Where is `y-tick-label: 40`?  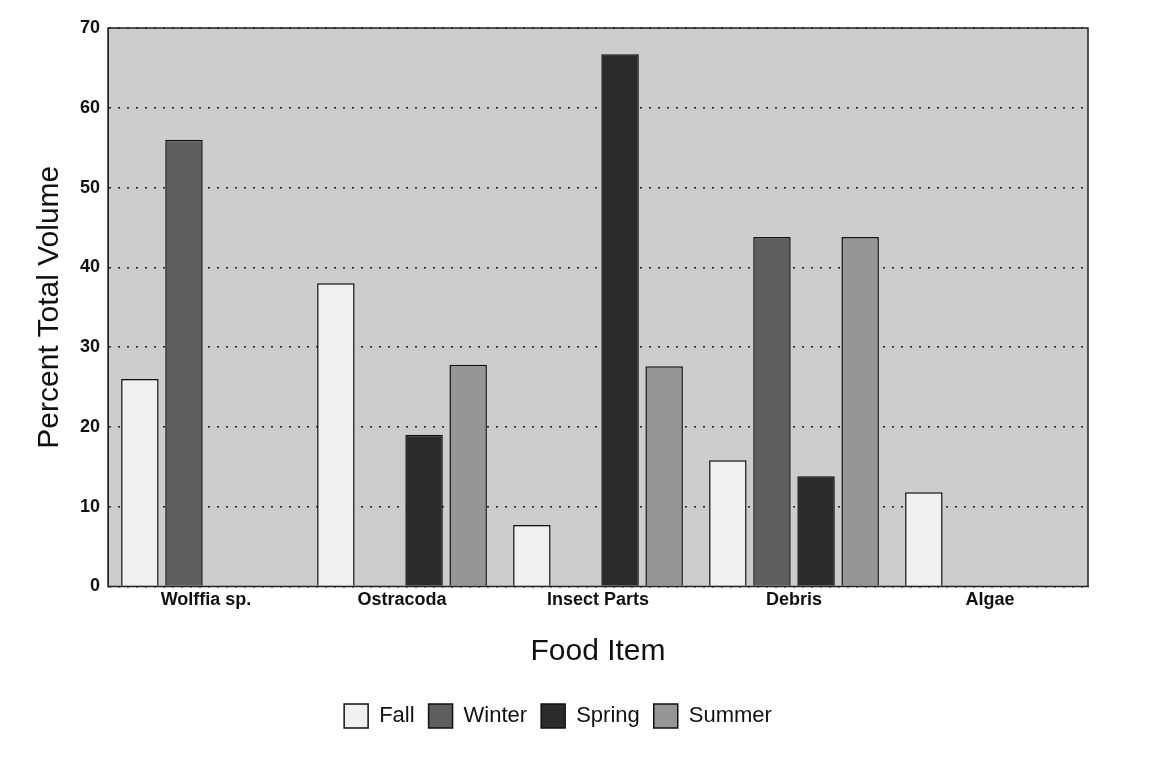
y-tick-label: 40 is located at coordinates (90, 266).